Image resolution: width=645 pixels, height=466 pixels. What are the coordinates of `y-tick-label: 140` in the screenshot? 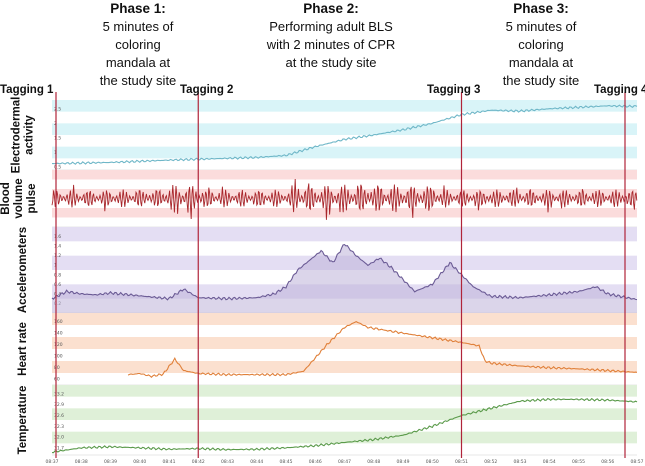 It's located at (58, 334).